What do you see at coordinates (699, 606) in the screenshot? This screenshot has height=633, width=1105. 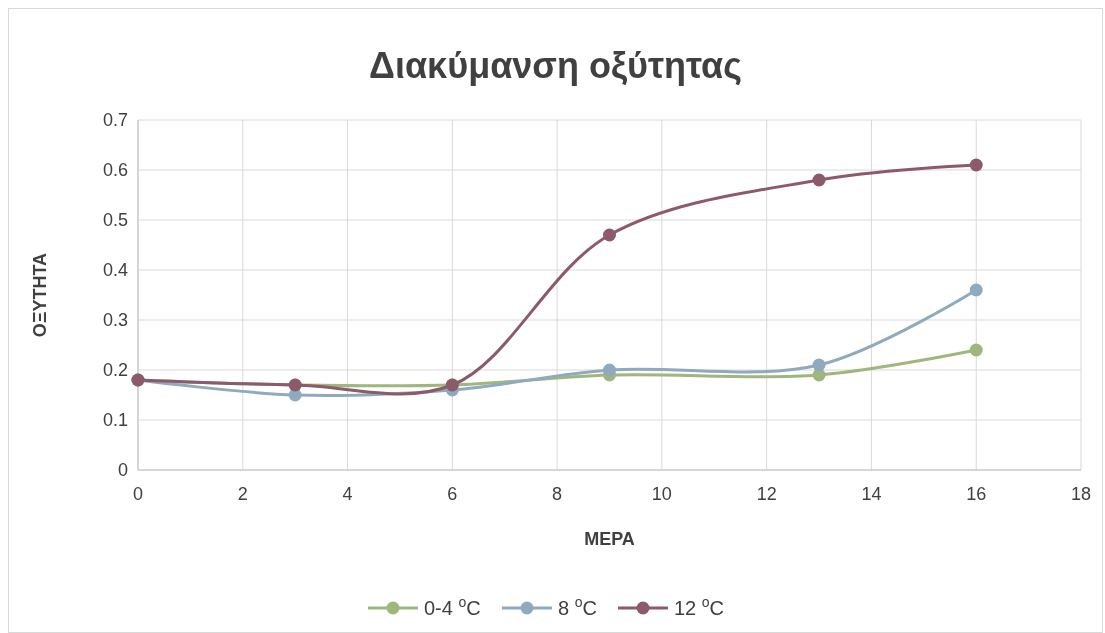 I see `legend-label: 12 $^{o}$C` at bounding box center [699, 606].